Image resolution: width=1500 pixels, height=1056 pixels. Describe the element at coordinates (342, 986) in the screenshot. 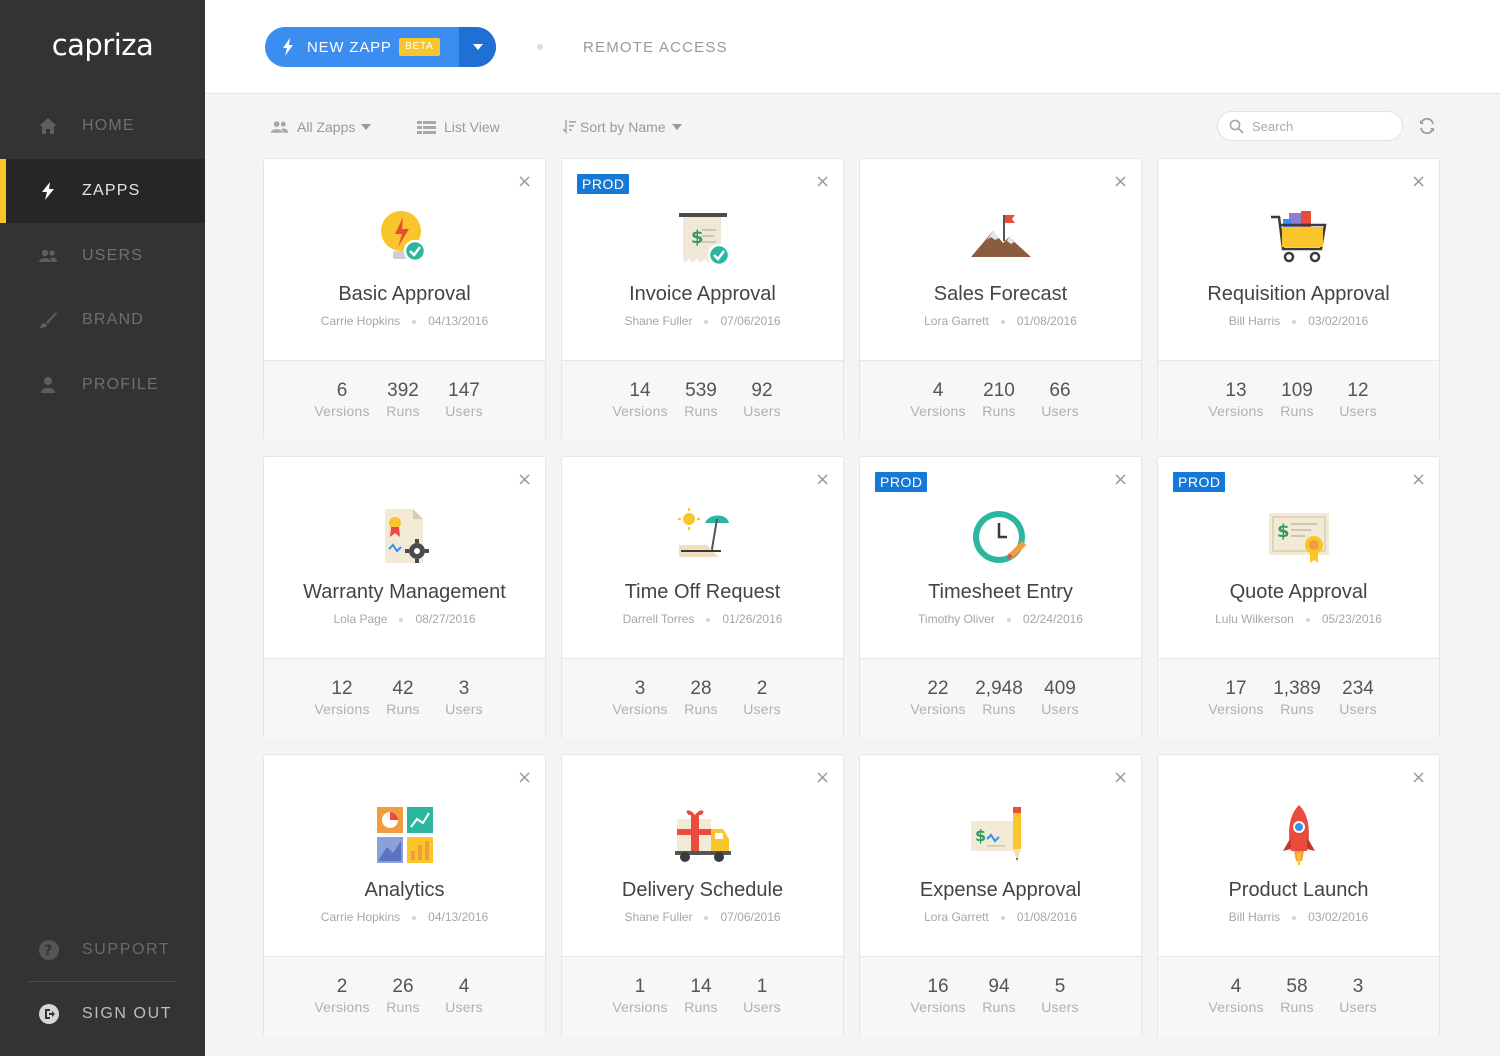

I see `stat-versions-value: 2` at that location.